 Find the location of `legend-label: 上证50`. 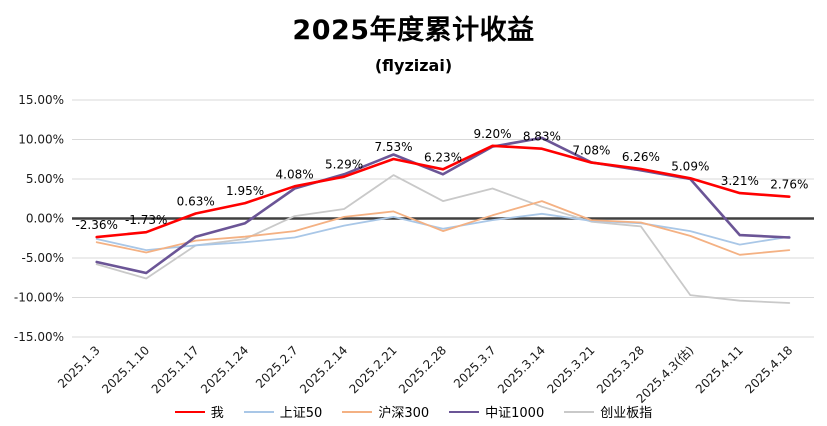

legend-label: 上证50 is located at coordinates (301, 413).